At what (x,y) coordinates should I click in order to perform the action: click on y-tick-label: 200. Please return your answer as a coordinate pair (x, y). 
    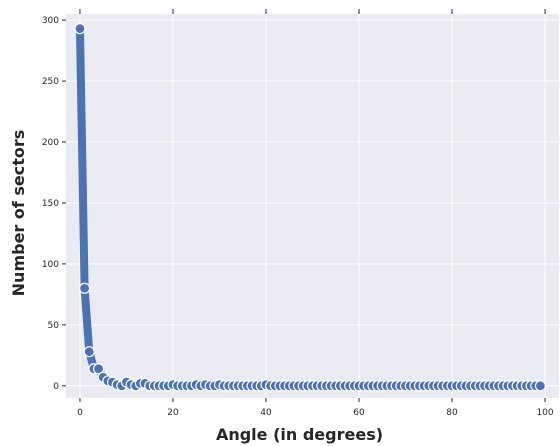
    Looking at the image, I should click on (50, 143).